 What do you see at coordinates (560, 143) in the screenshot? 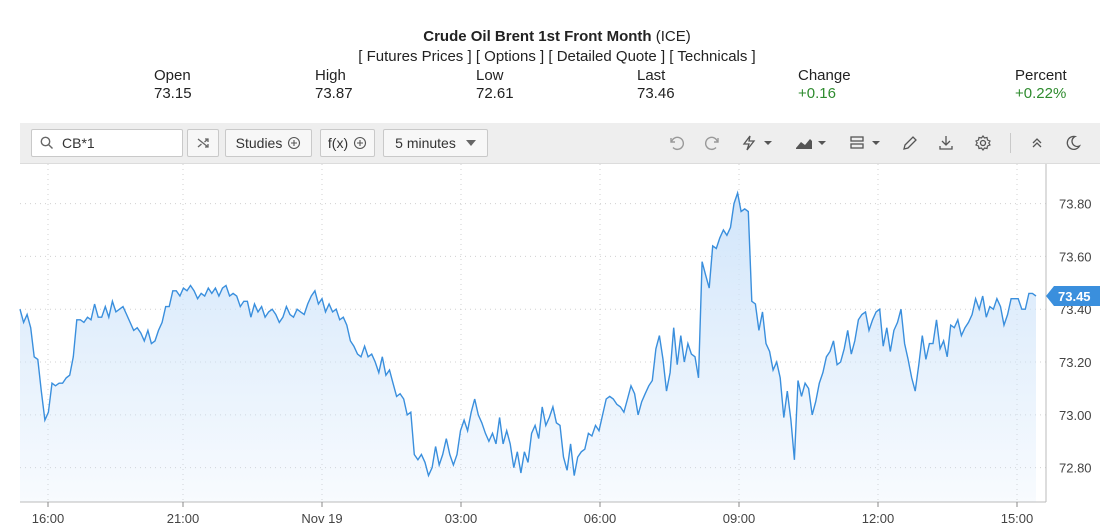
I see `chart-toolbar: Studies f(x) 5 minutes` at bounding box center [560, 143].